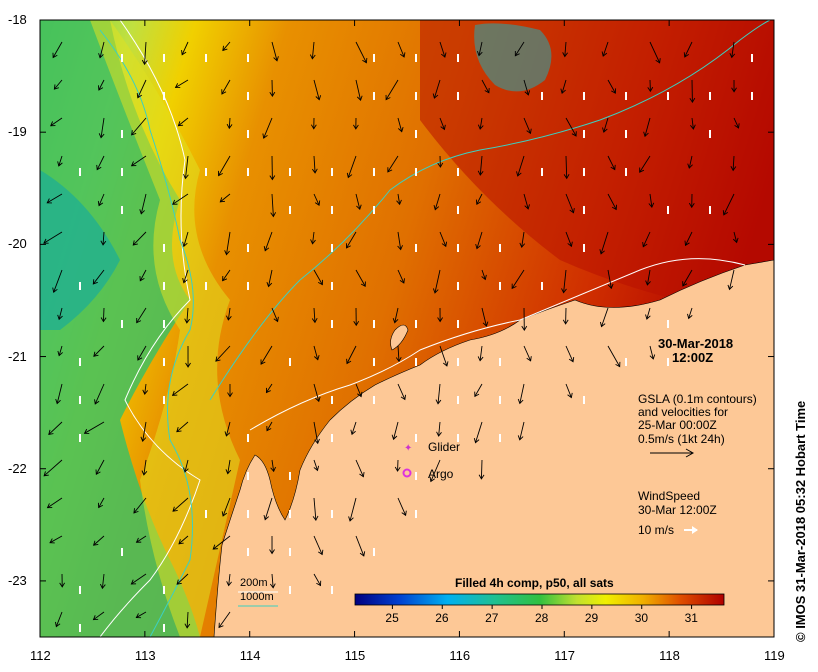 Image resolution: width=818 pixels, height=672 pixels. I want to click on gsla-line-2: and velocities for, so click(683, 412).